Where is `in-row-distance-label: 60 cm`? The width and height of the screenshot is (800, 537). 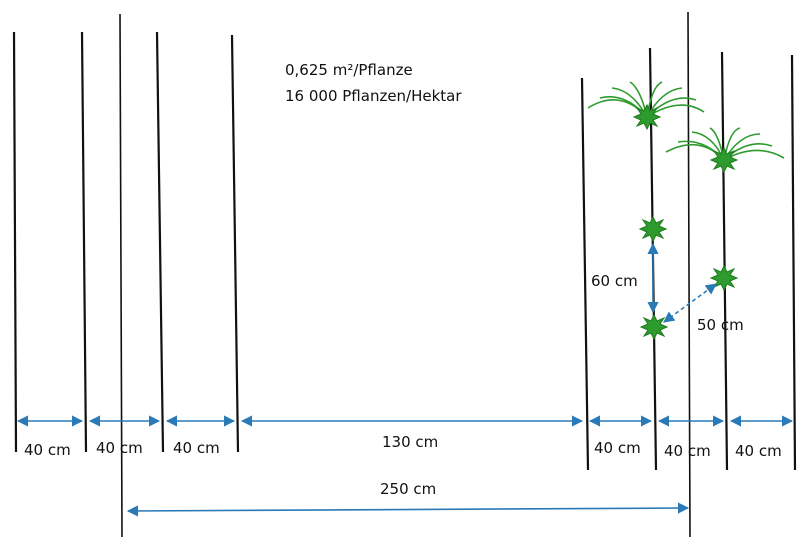 in-row-distance-label: 60 cm is located at coordinates (614, 281).